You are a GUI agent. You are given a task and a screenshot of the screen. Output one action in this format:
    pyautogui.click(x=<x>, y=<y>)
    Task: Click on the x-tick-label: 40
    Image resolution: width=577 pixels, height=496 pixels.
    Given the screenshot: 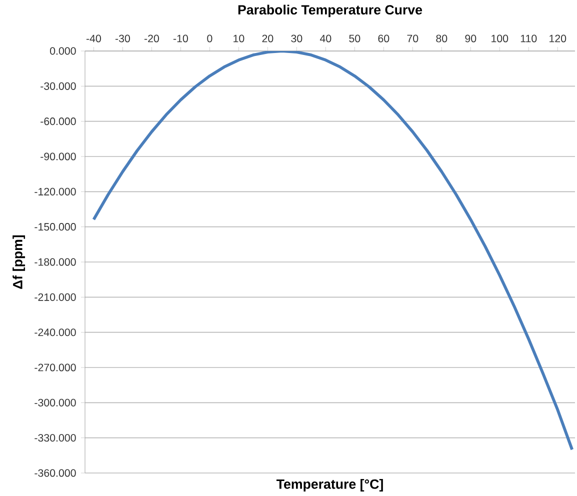 What is the action you would take?
    pyautogui.click(x=326, y=38)
    